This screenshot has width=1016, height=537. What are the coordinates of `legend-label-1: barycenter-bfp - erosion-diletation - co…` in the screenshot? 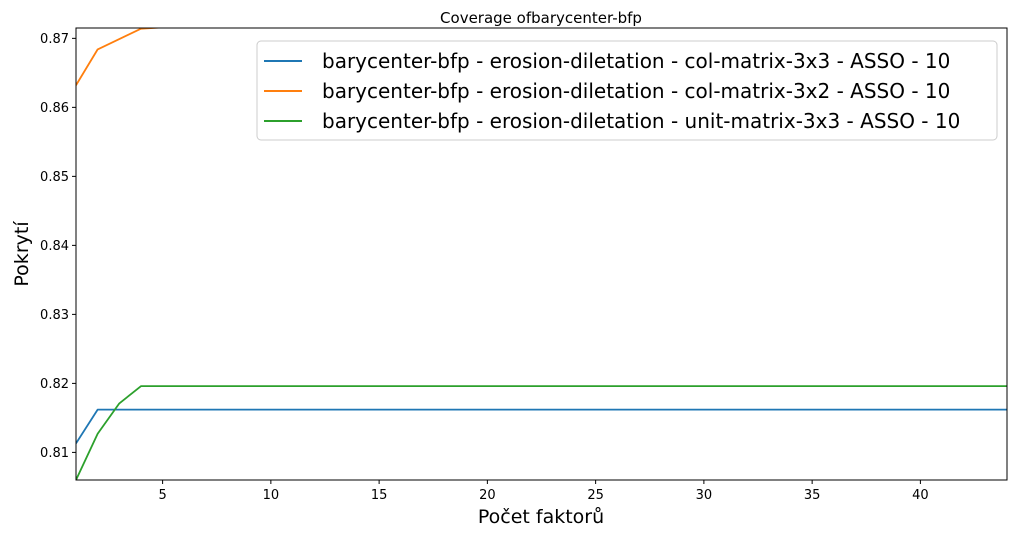 It's located at (636, 61).